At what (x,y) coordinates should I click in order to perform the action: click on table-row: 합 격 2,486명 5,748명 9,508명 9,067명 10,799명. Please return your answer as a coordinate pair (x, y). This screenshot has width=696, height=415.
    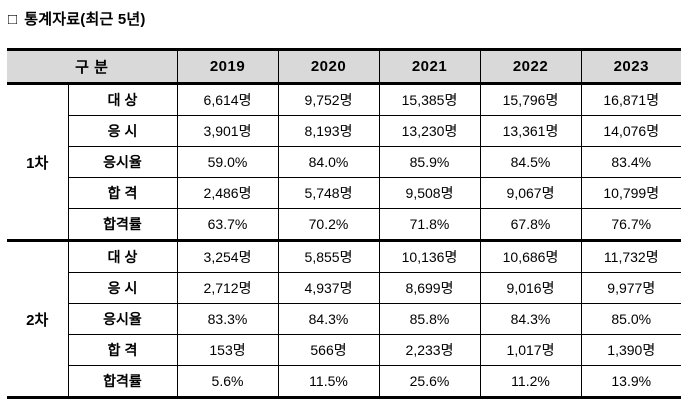
    Looking at the image, I should click on (344, 193).